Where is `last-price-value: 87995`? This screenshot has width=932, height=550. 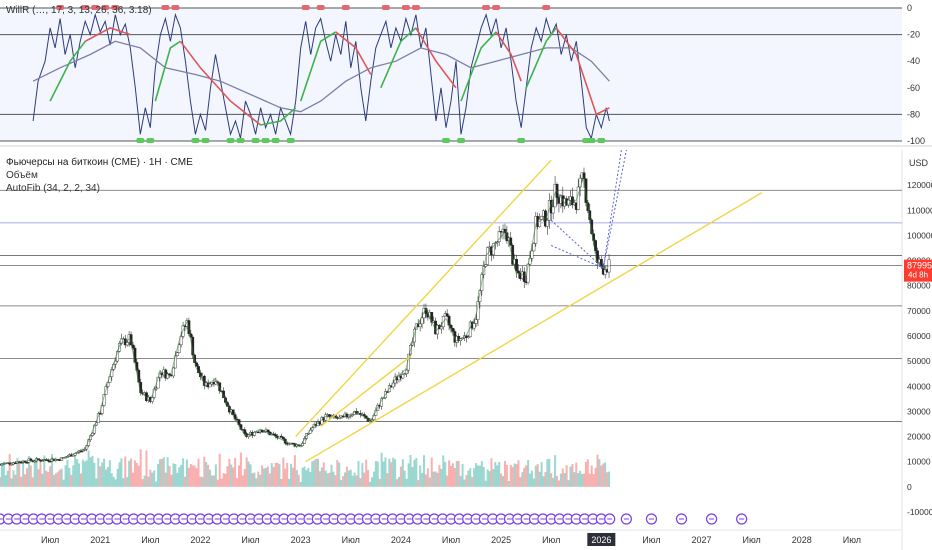 last-price-value: 87995 is located at coordinates (919, 266).